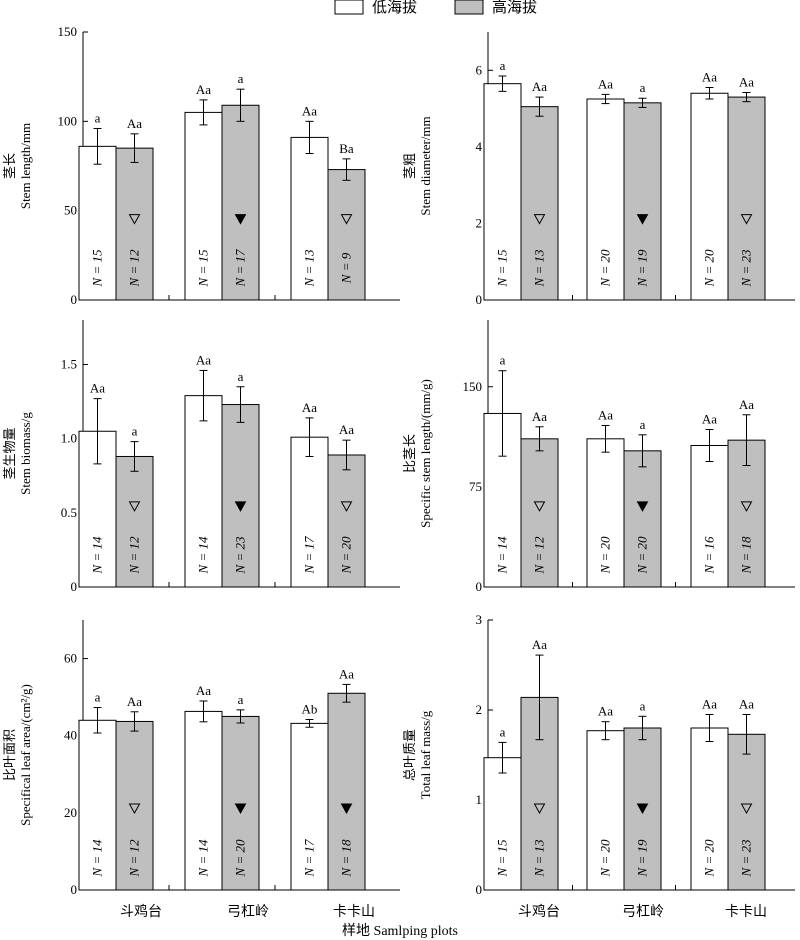 This screenshot has height=940, width=800. I want to click on x-category-right-2: 卡卡山, so click(746, 912).